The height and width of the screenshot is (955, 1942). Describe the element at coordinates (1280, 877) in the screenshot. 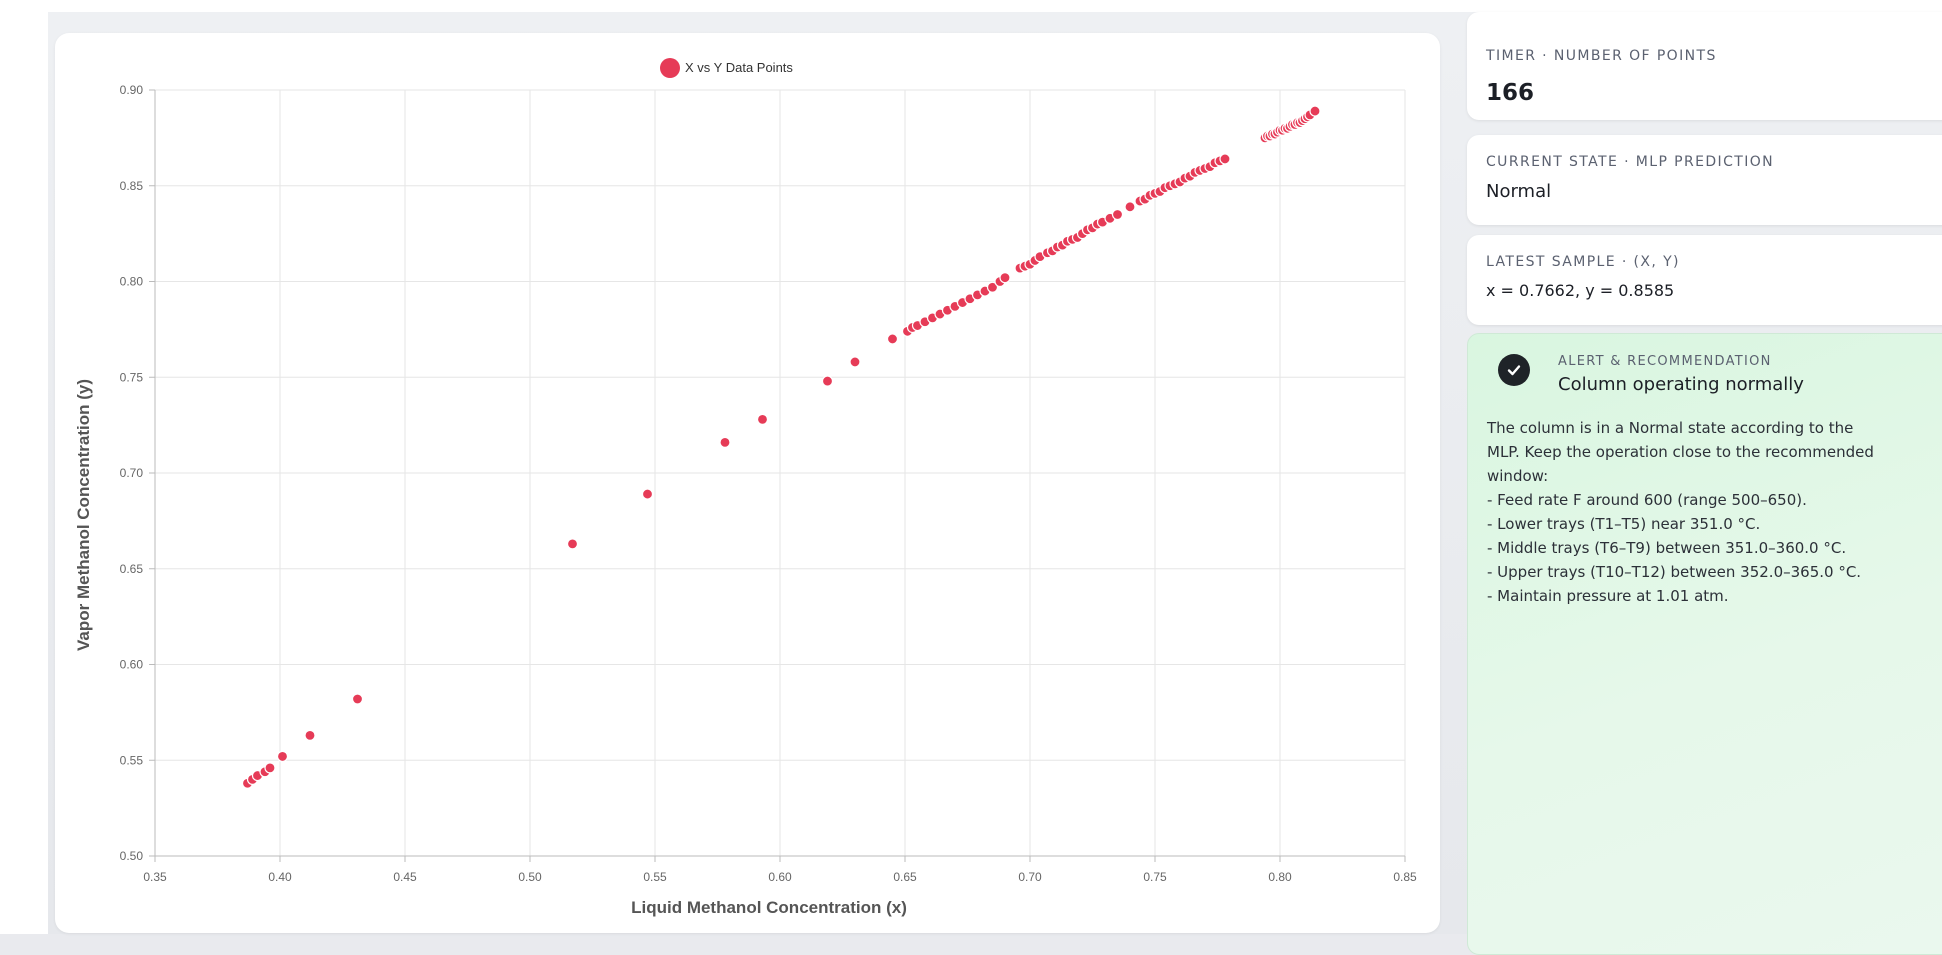

I see `x-tick-label: 0.80` at that location.